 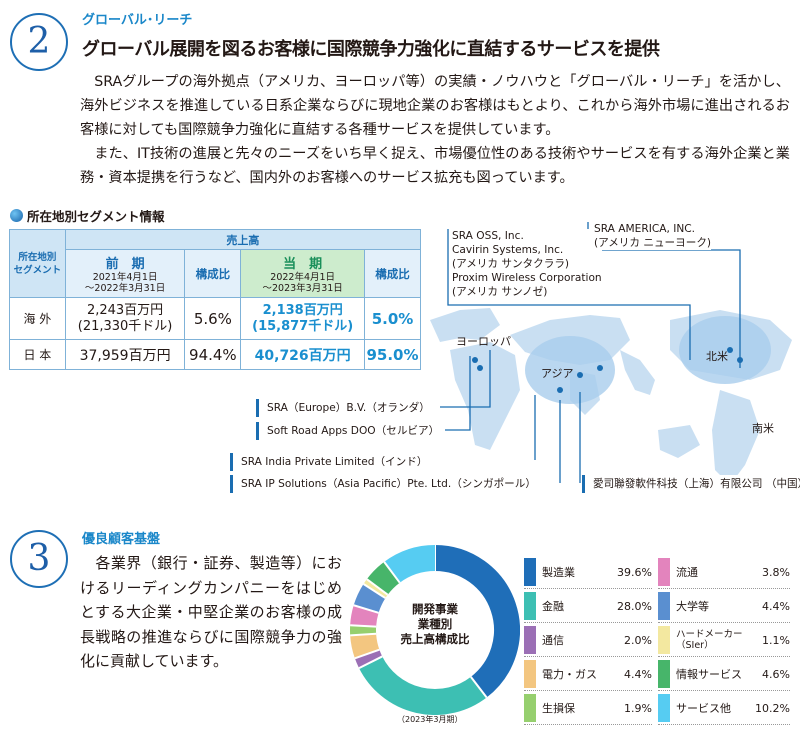 I want to click on prev-label: 前 期, so click(x=125, y=264).